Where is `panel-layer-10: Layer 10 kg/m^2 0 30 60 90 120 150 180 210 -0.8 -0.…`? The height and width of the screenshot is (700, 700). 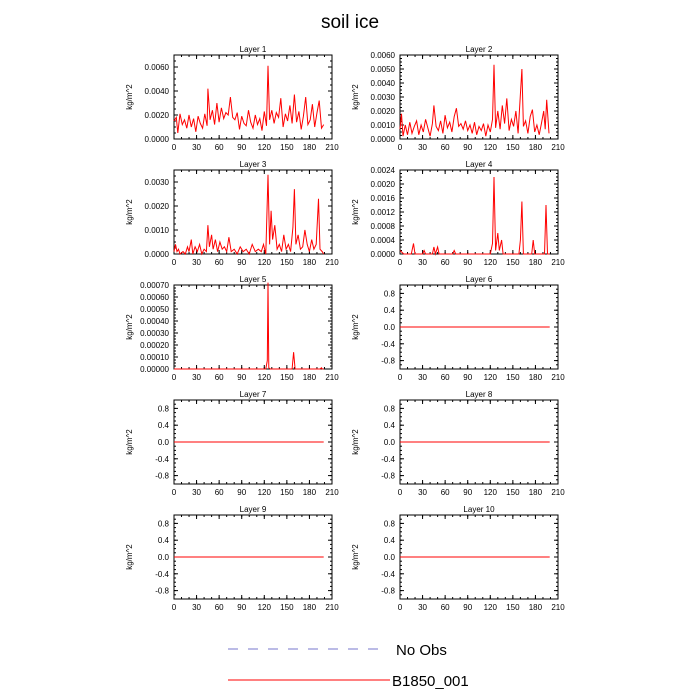
panel-layer-10: Layer 10 kg/m^2 0 30 60 90 120 150 180 210 -0.8 -0.… is located at coordinates (458, 558).